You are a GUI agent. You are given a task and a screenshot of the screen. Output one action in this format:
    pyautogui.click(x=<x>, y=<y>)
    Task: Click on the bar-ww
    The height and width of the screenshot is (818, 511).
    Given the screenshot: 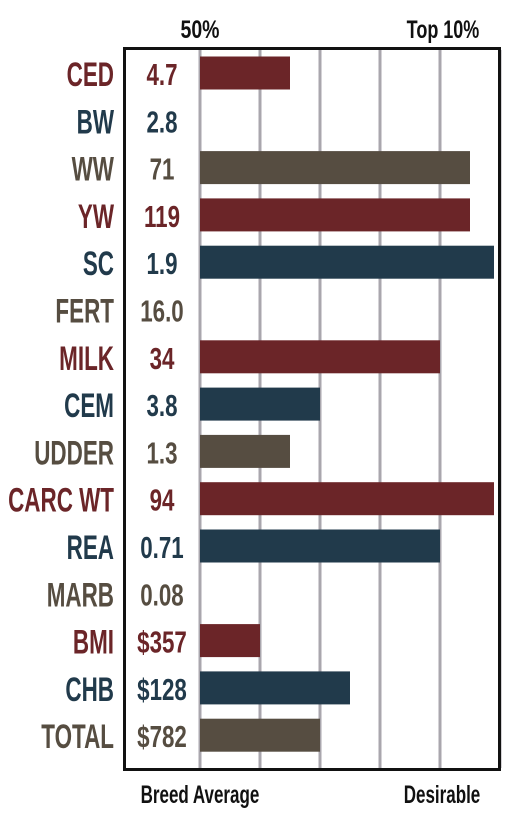 What is the action you would take?
    pyautogui.click(x=335, y=168)
    